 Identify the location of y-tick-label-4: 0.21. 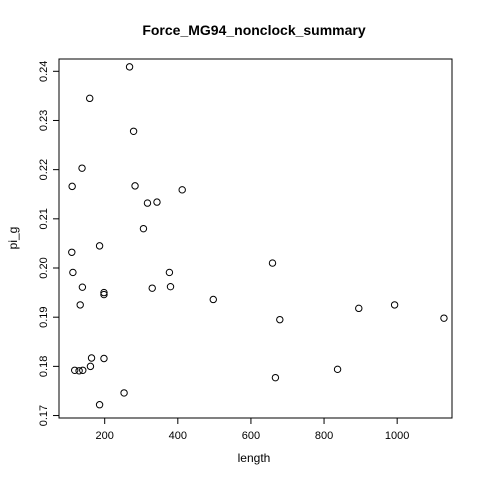
(44, 218).